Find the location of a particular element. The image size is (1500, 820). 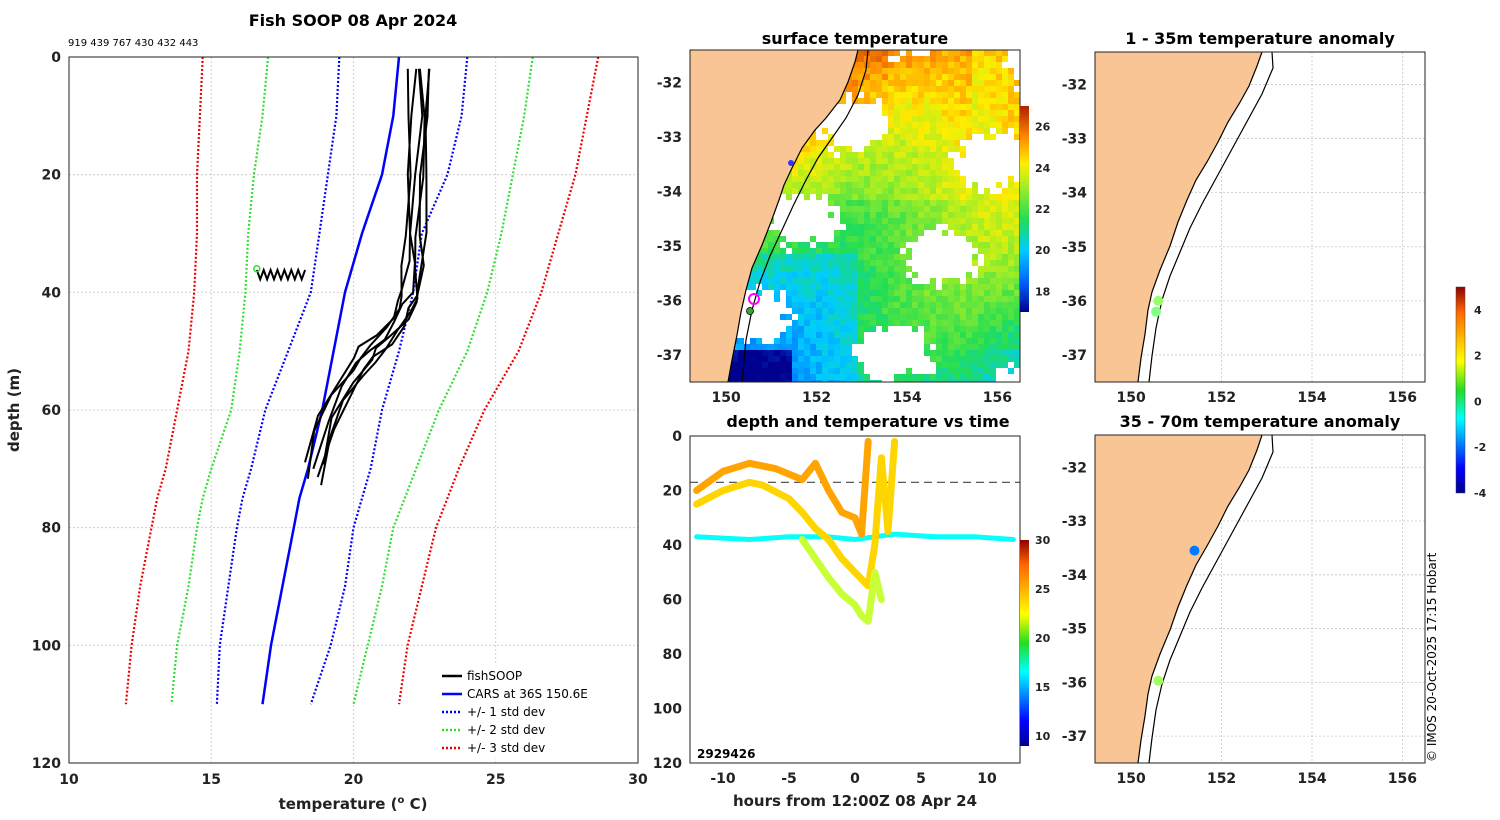

legend-label: fishSOOP is located at coordinates (494, 676).